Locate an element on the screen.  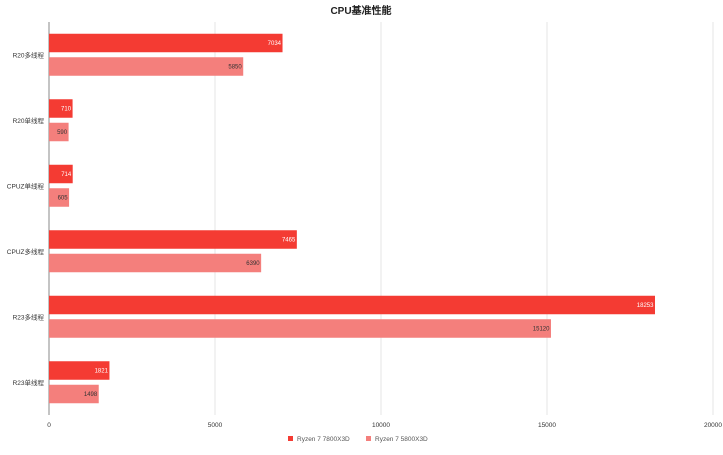
bar-value-label: 1821 is located at coordinates (102, 372).